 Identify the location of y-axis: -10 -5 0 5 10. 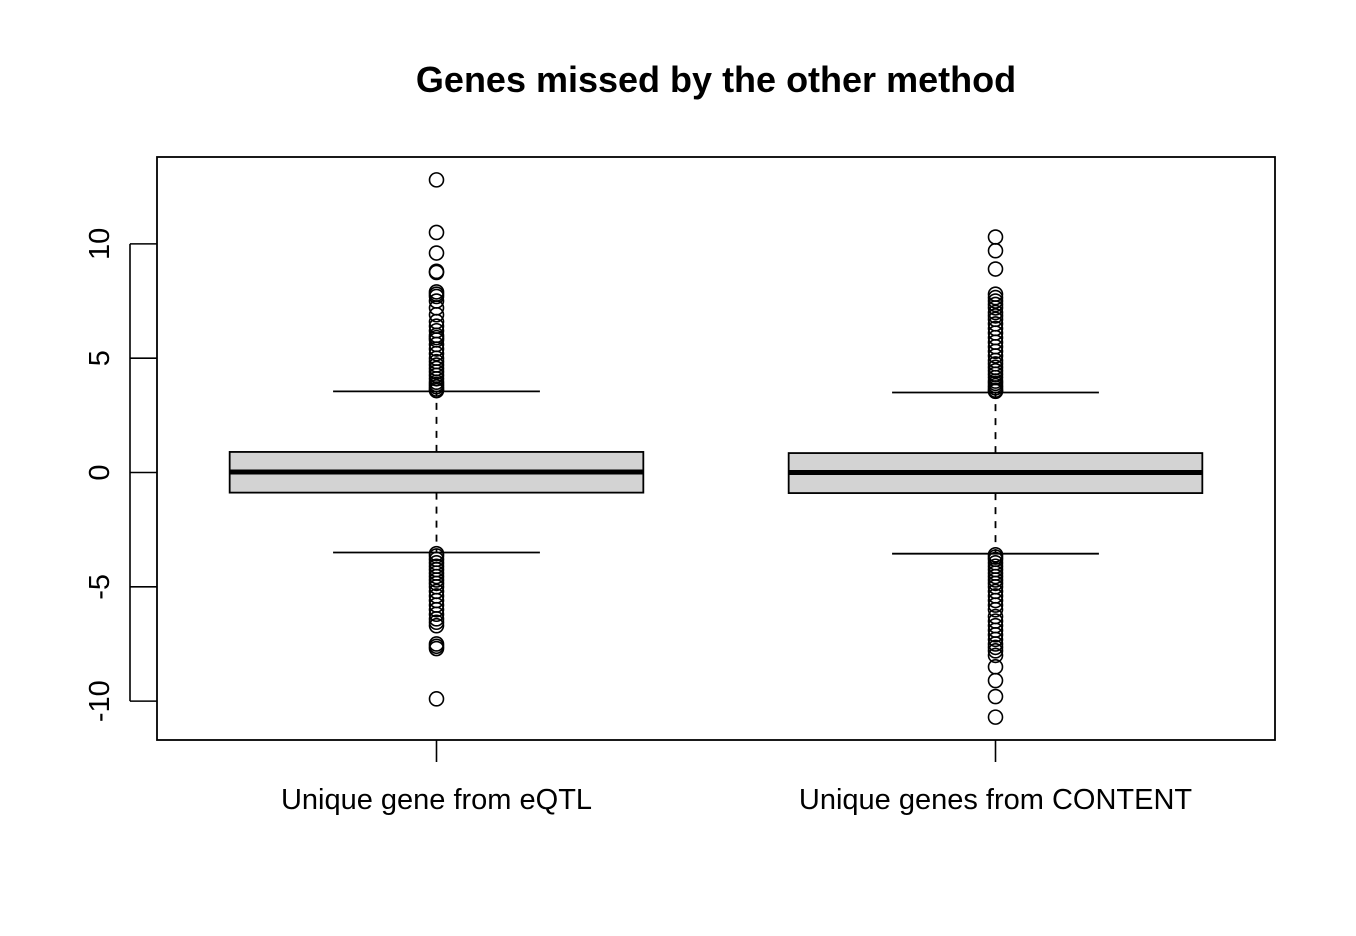
(120, 475).